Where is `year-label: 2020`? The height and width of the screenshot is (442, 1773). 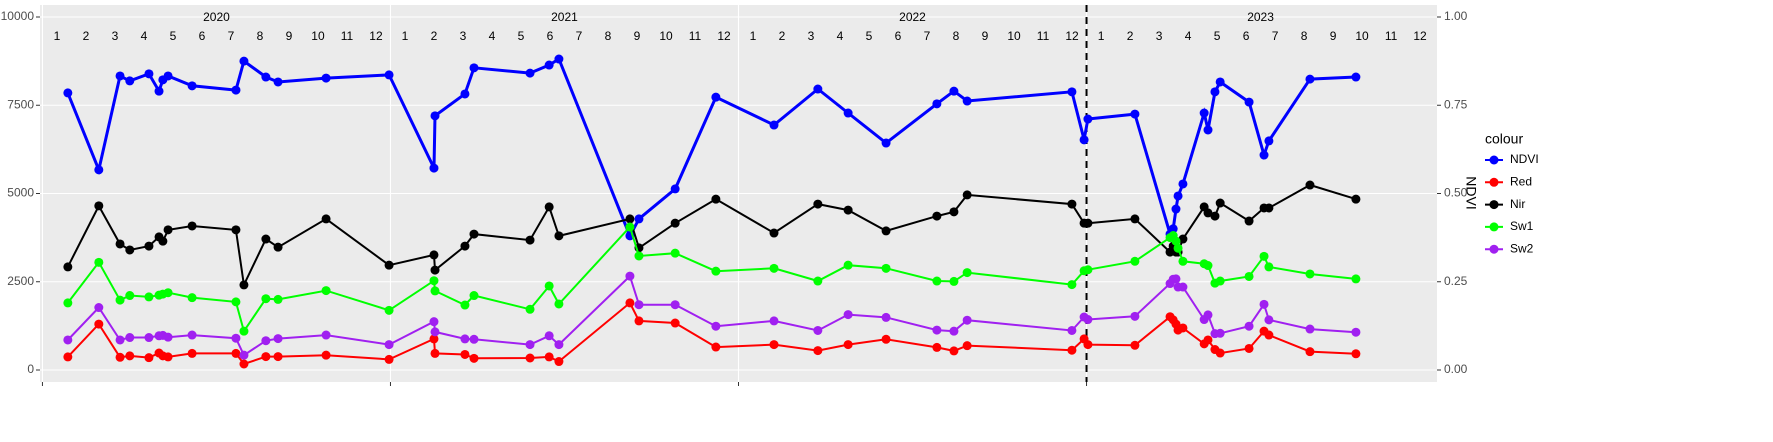 year-label: 2020 is located at coordinates (216, 17).